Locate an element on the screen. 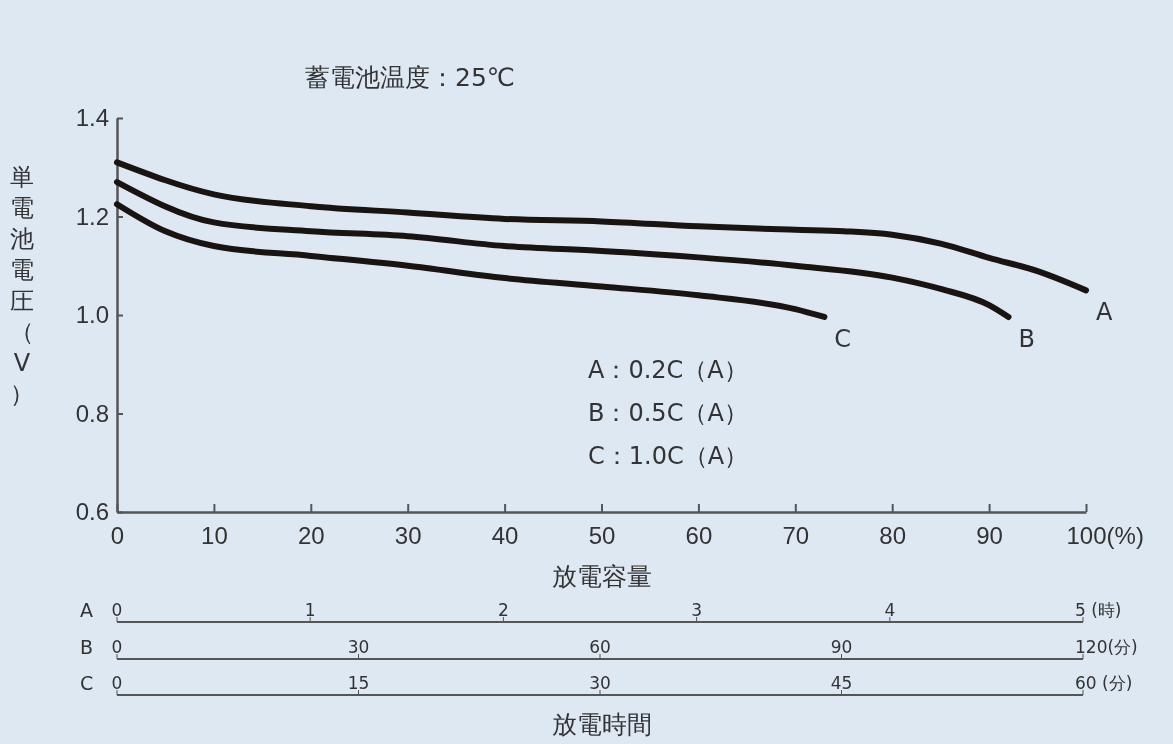  text: 60 is located at coordinates (600, 647).